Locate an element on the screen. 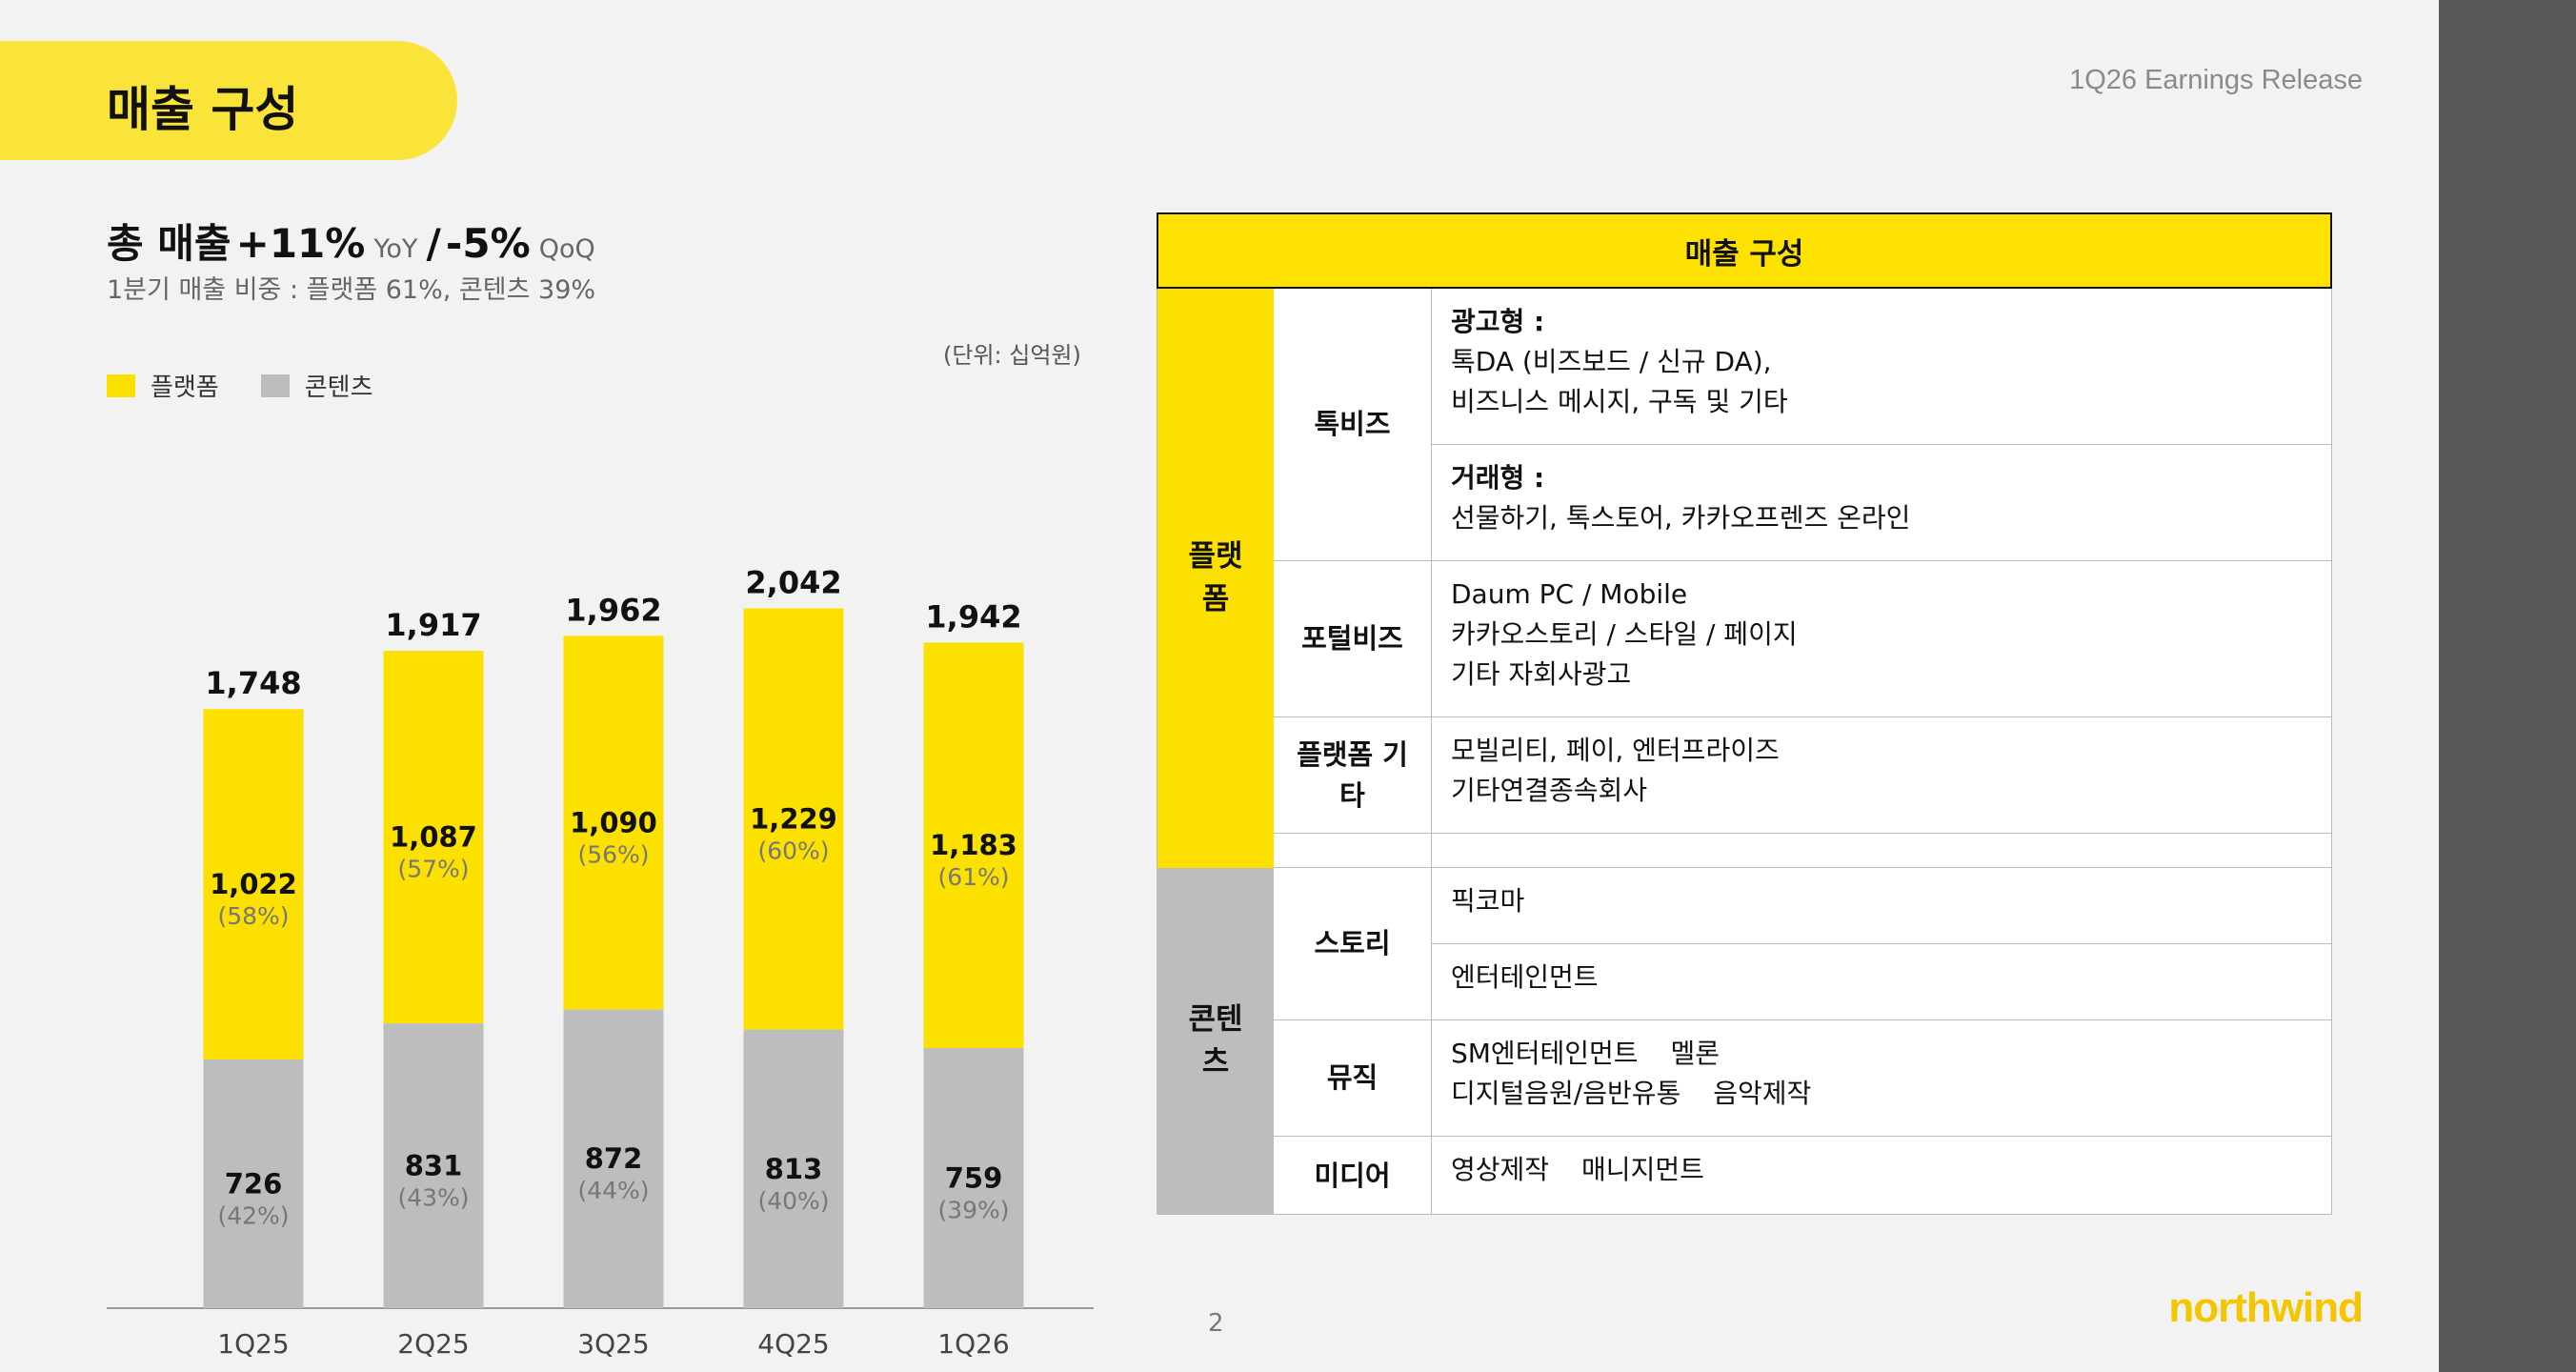  legend-label-contents: 콘텐츠 is located at coordinates (339, 387).